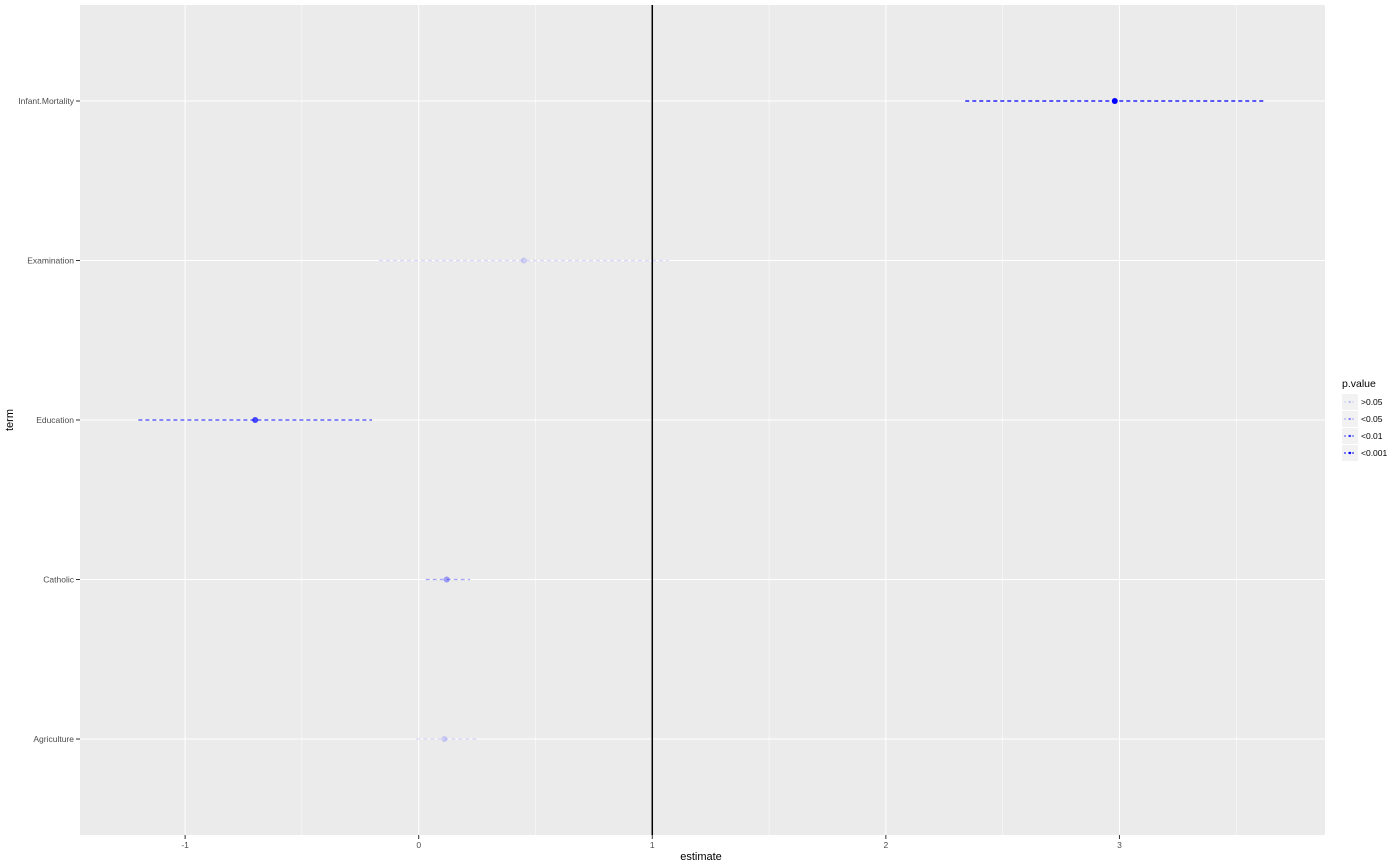  Describe the element at coordinates (10, 420) in the screenshot. I see `y-axis-title: term` at that location.